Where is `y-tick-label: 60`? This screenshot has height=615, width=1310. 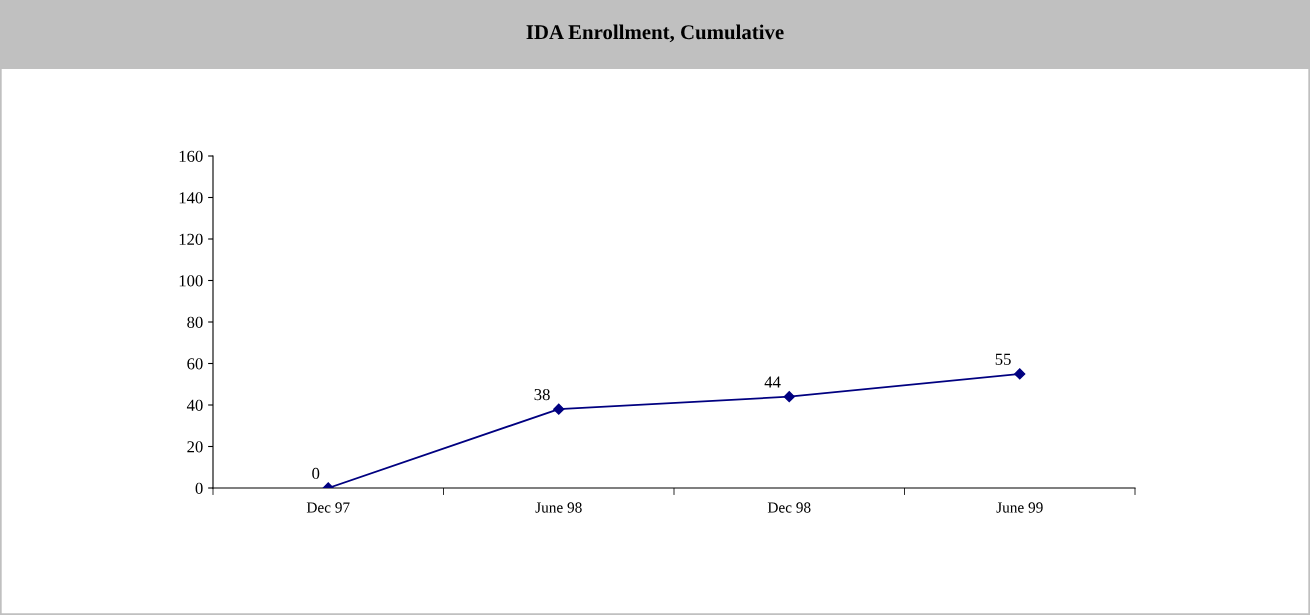 y-tick-label: 60 is located at coordinates (195, 364).